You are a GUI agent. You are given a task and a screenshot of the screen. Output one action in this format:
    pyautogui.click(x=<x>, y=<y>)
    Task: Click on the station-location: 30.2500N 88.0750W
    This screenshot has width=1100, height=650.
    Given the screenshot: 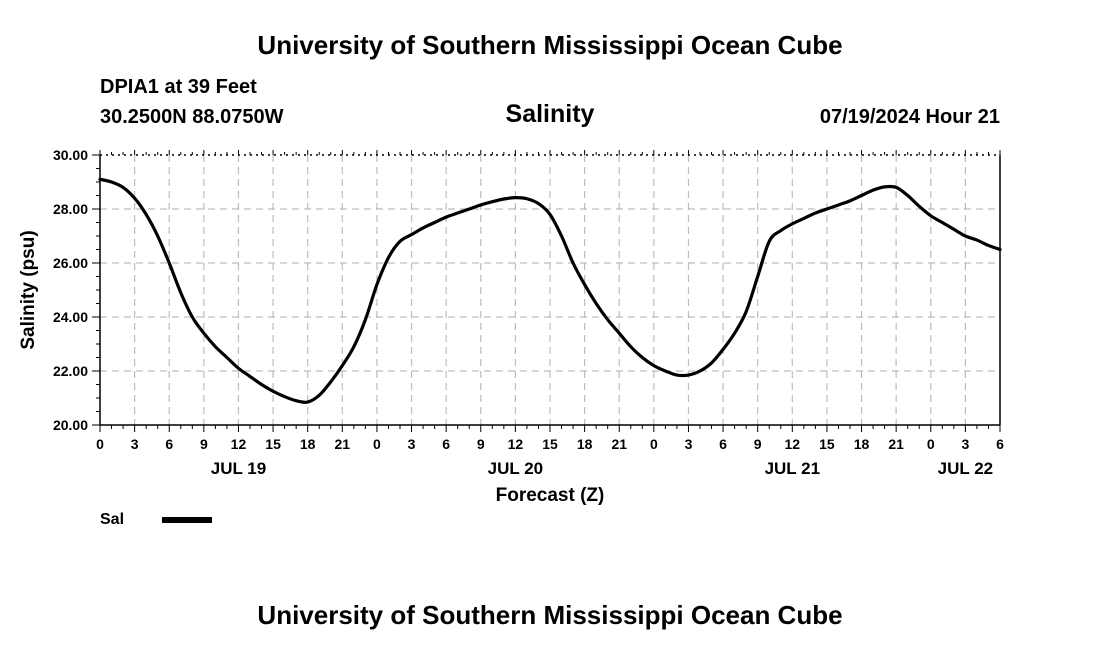 What is the action you would take?
    pyautogui.click(x=192, y=117)
    